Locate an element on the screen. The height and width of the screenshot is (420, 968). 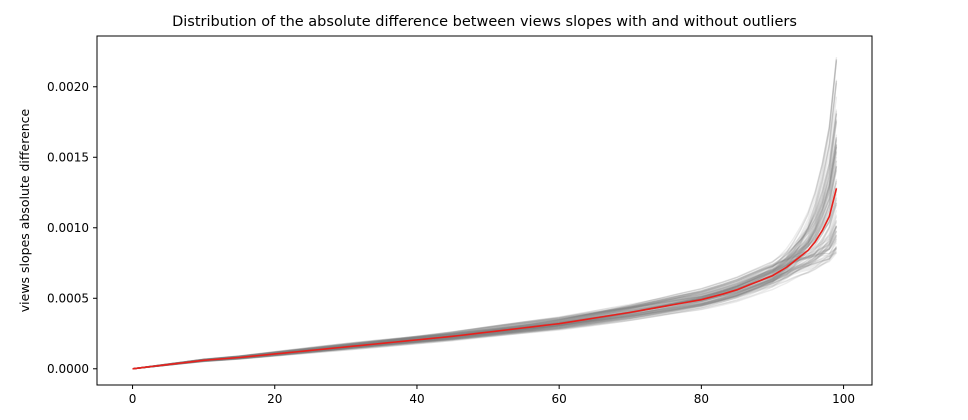
y-tick-label: 0.0010 is located at coordinates (68, 228).